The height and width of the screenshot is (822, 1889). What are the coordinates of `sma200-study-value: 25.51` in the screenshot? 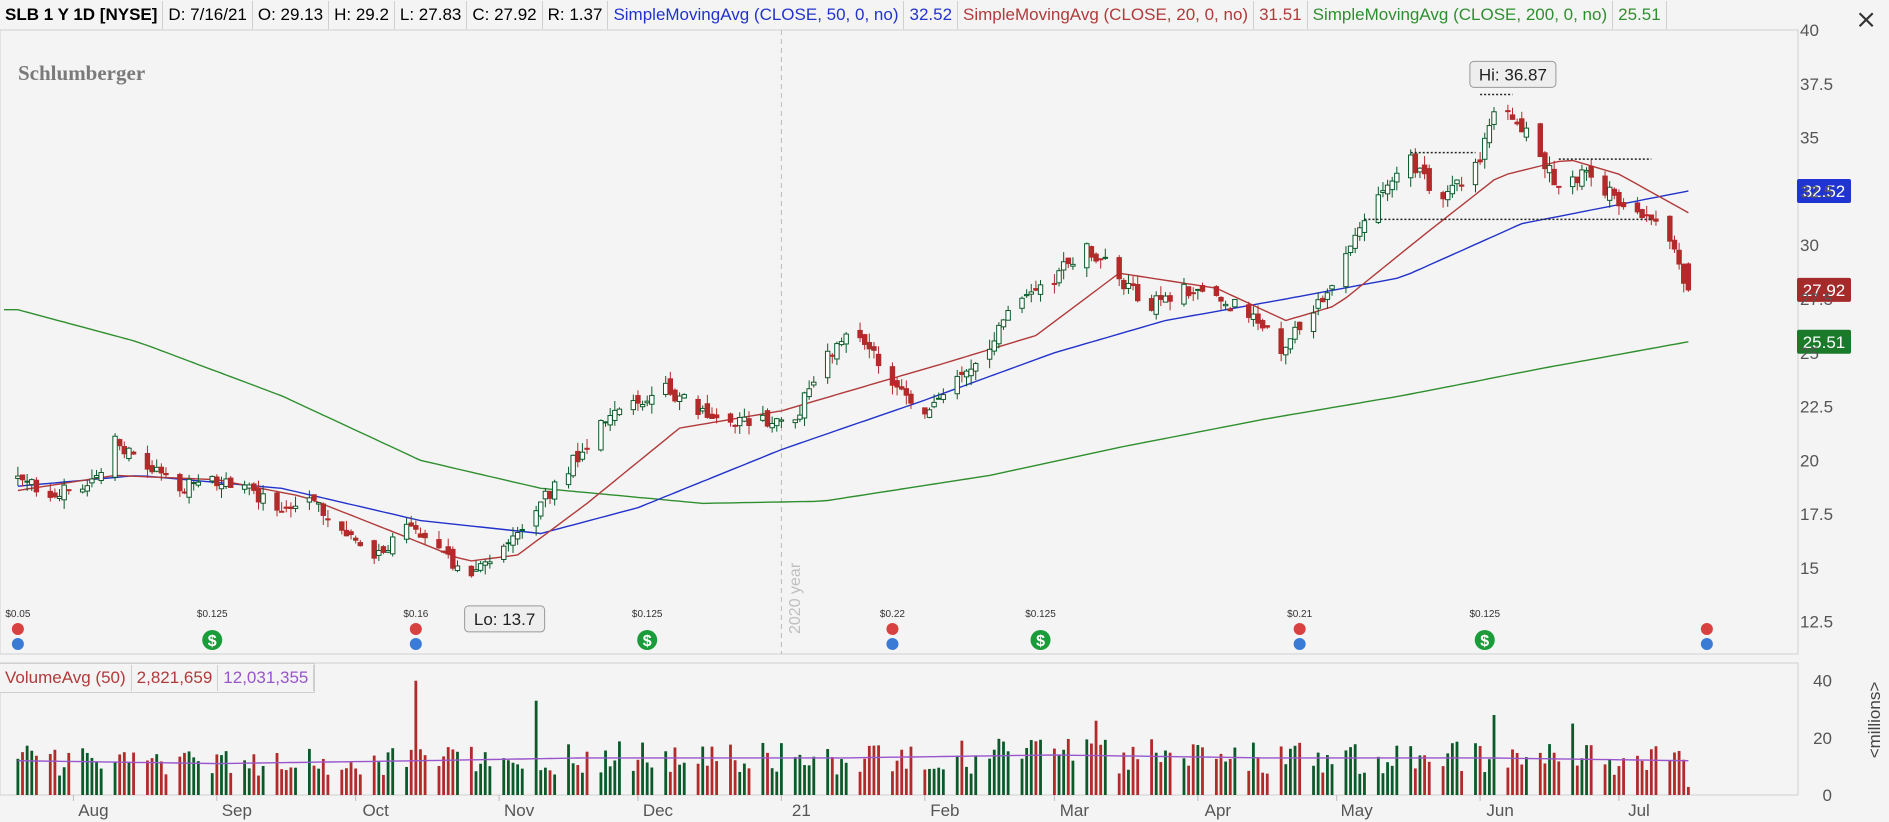 It's located at (1640, 15).